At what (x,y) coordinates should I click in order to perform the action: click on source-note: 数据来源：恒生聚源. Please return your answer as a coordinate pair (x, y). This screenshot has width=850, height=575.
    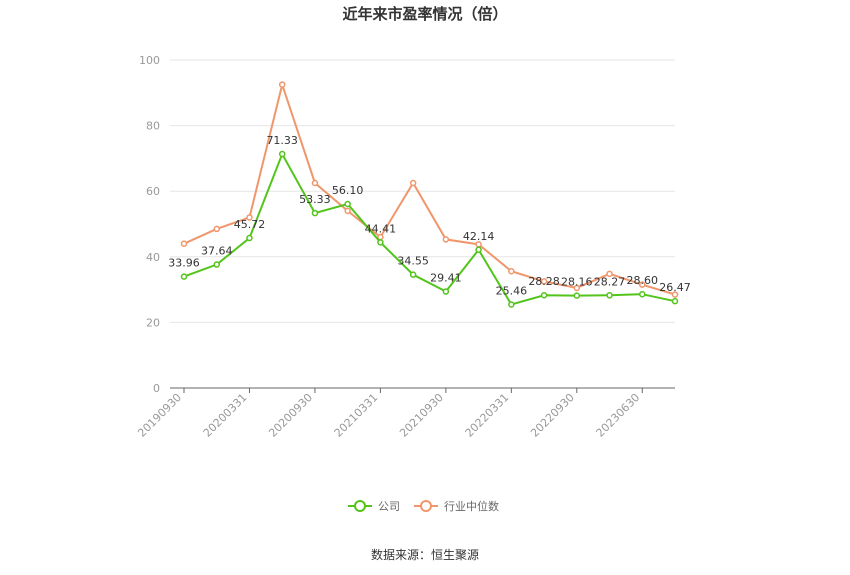
    Looking at the image, I should click on (425, 554).